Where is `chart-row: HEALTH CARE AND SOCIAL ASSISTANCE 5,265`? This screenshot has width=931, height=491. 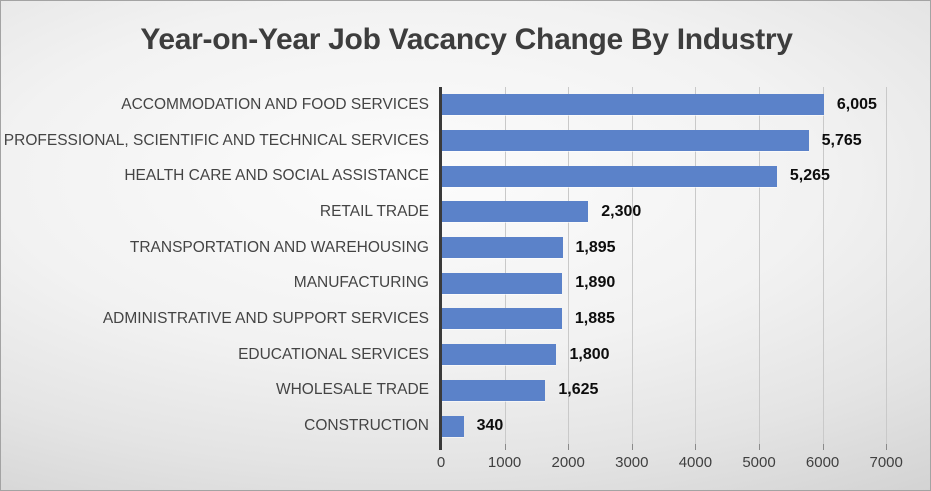
chart-row: HEALTH CARE AND SOCIAL ASSISTANCE 5,265 is located at coordinates (465, 176).